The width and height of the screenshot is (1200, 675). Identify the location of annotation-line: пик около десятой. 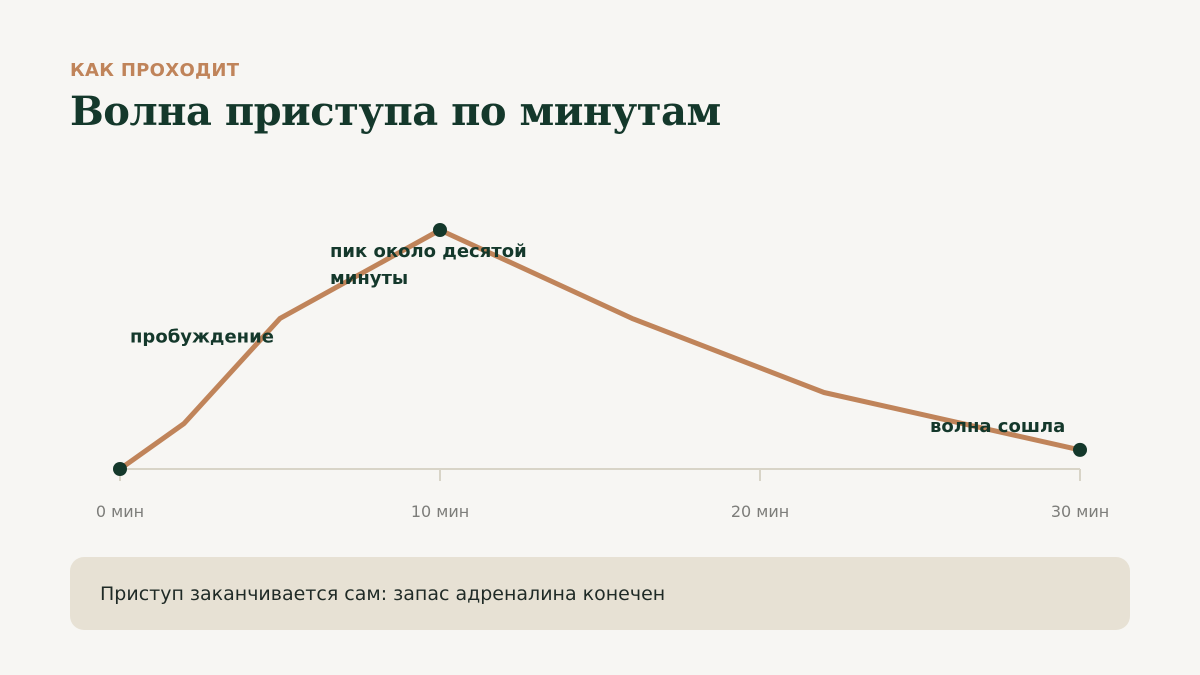
(428, 251).